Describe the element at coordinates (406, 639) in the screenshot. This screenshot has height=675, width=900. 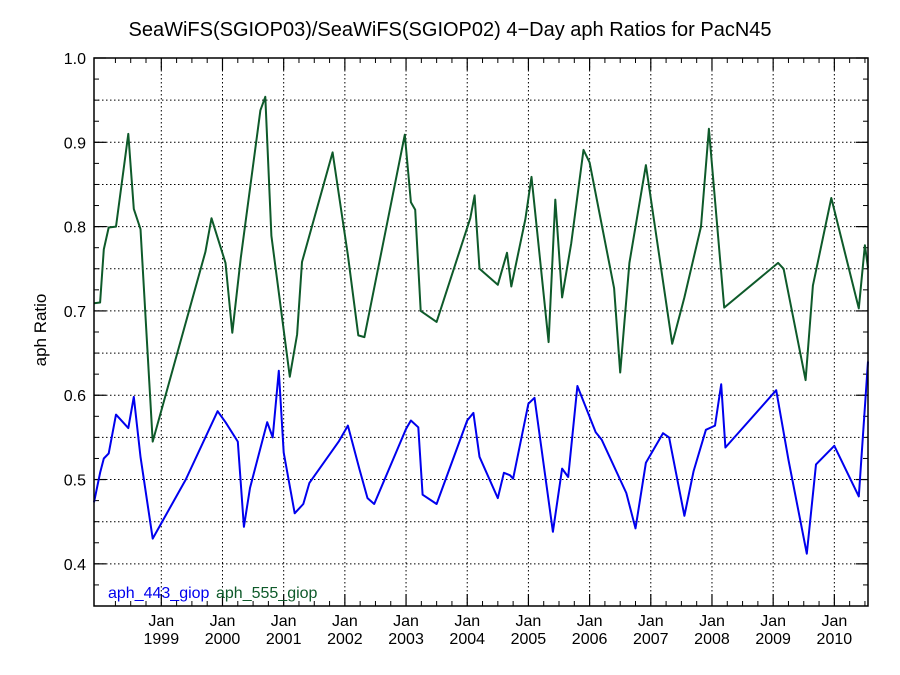
I see `x-tick-year: 2003` at that location.